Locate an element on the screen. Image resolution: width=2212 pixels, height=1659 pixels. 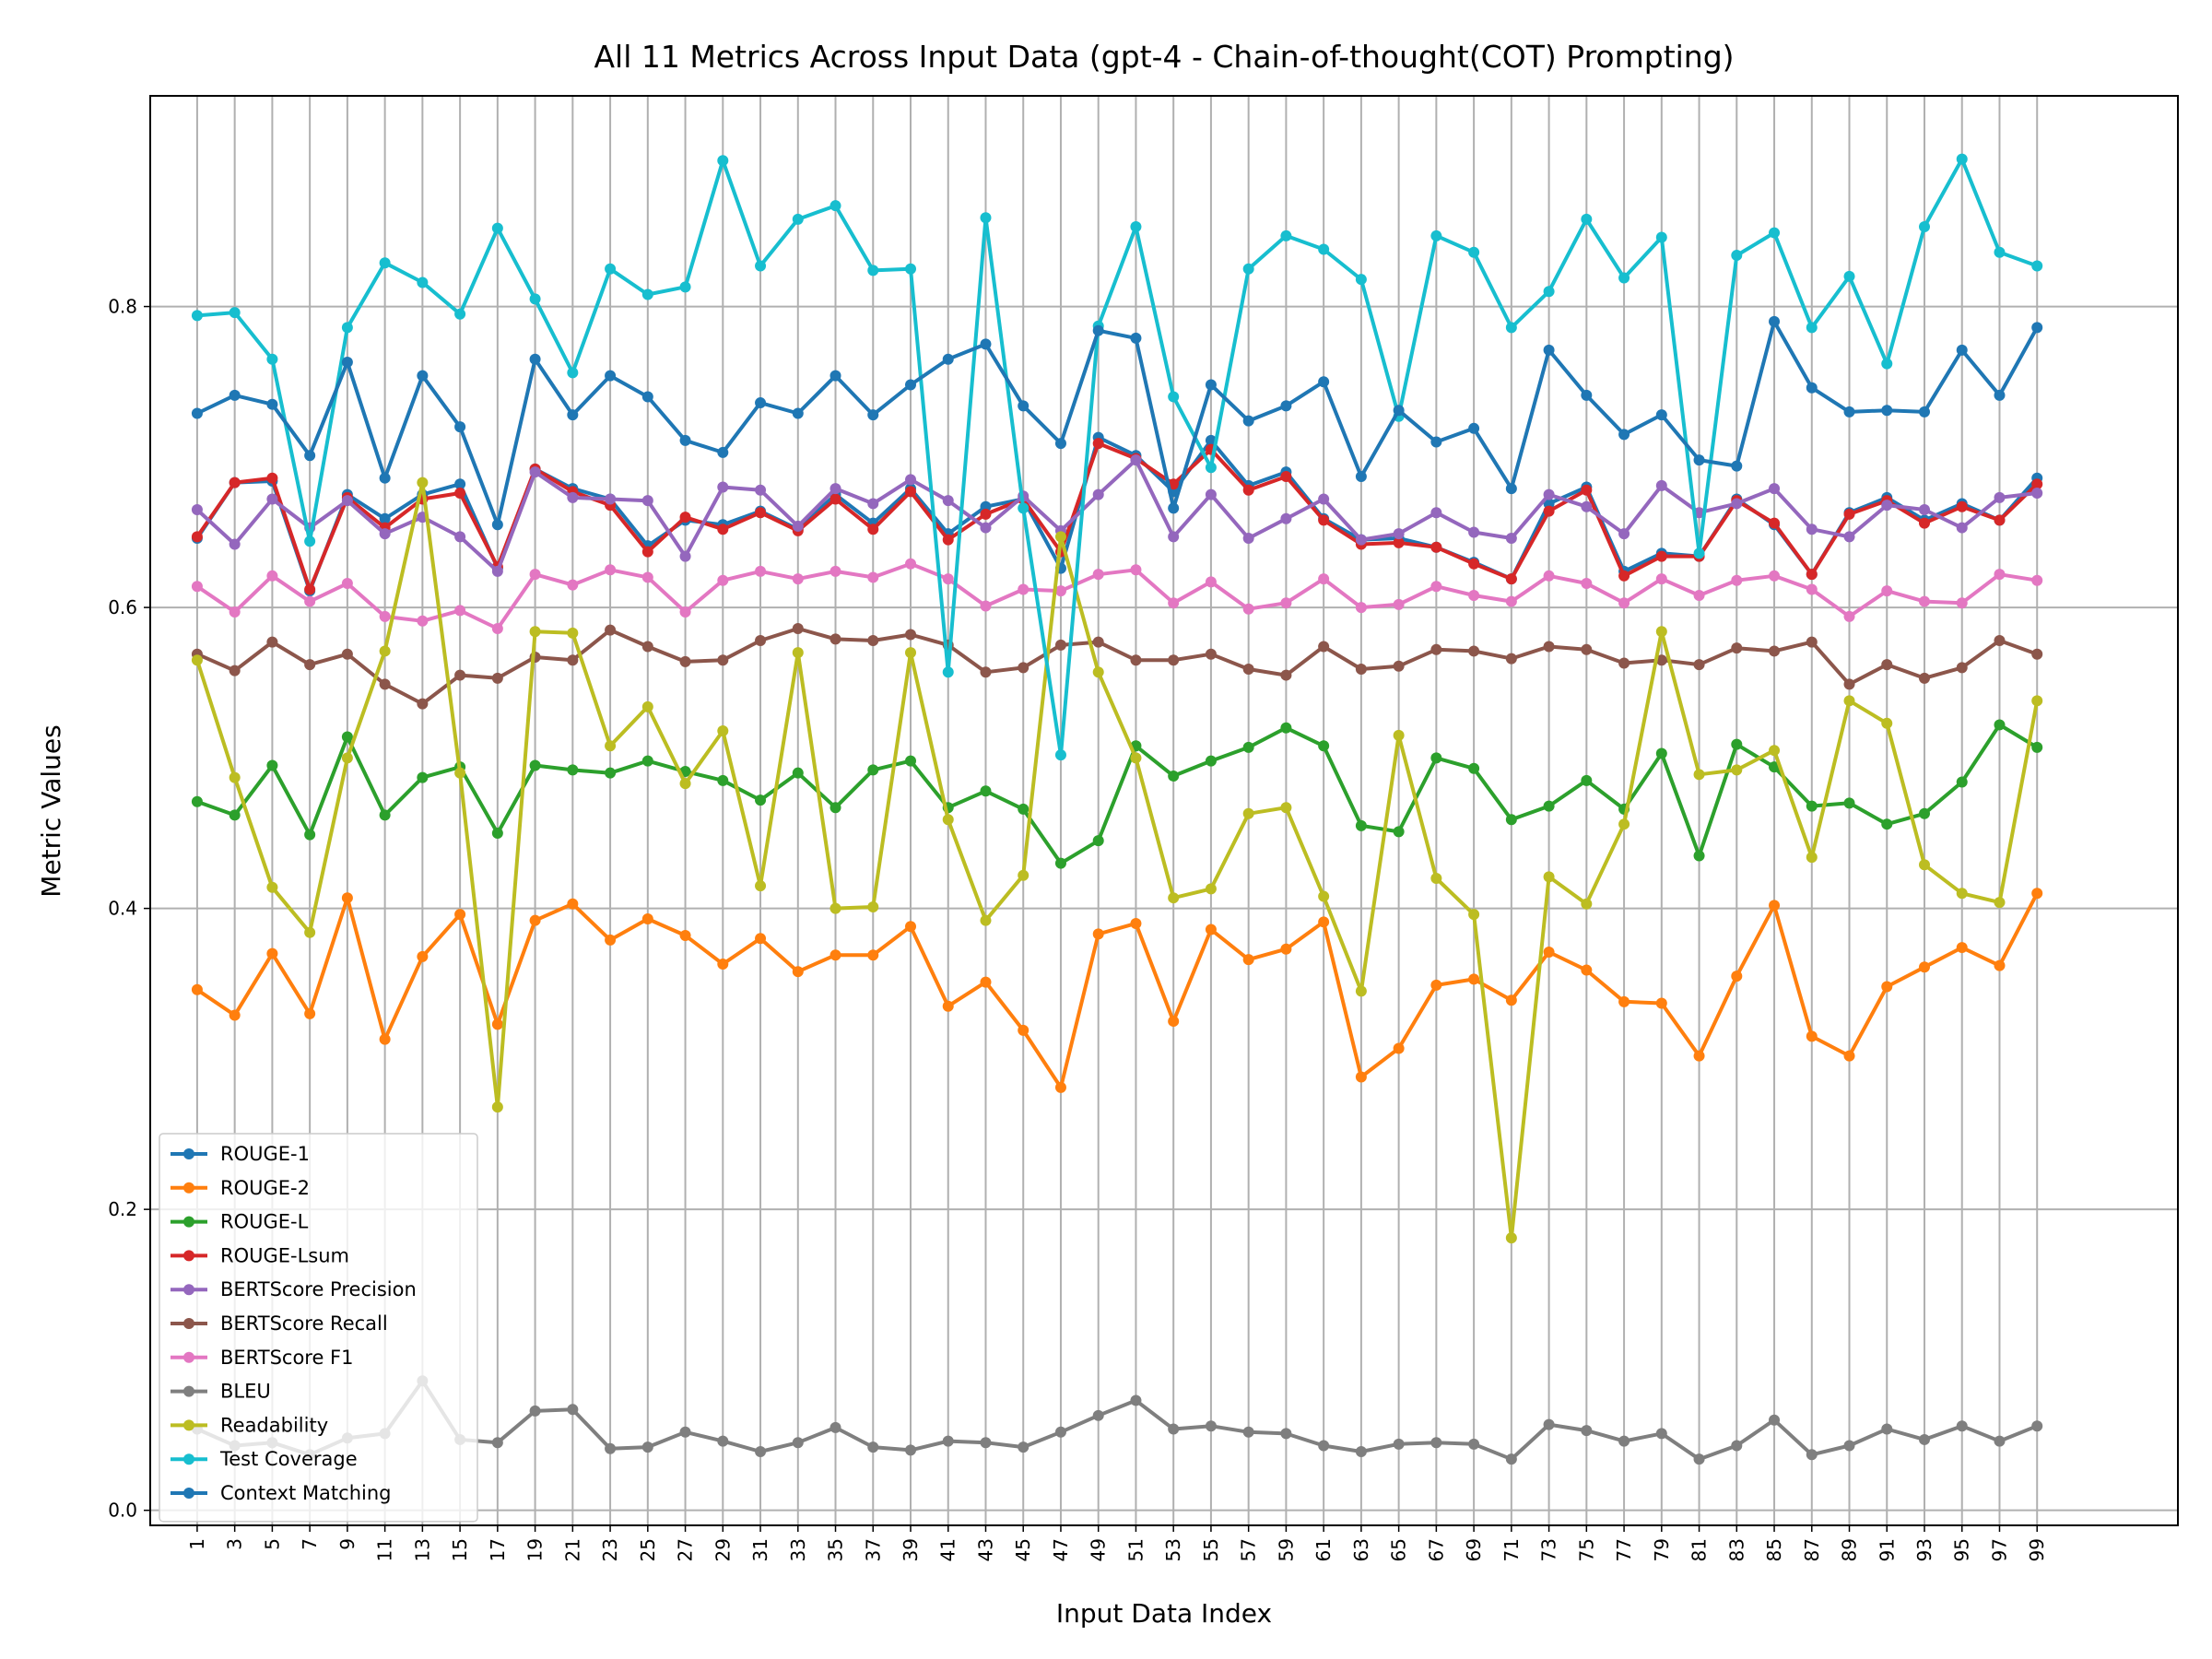
x-tick-label: 79 is located at coordinates (1662, 1549).